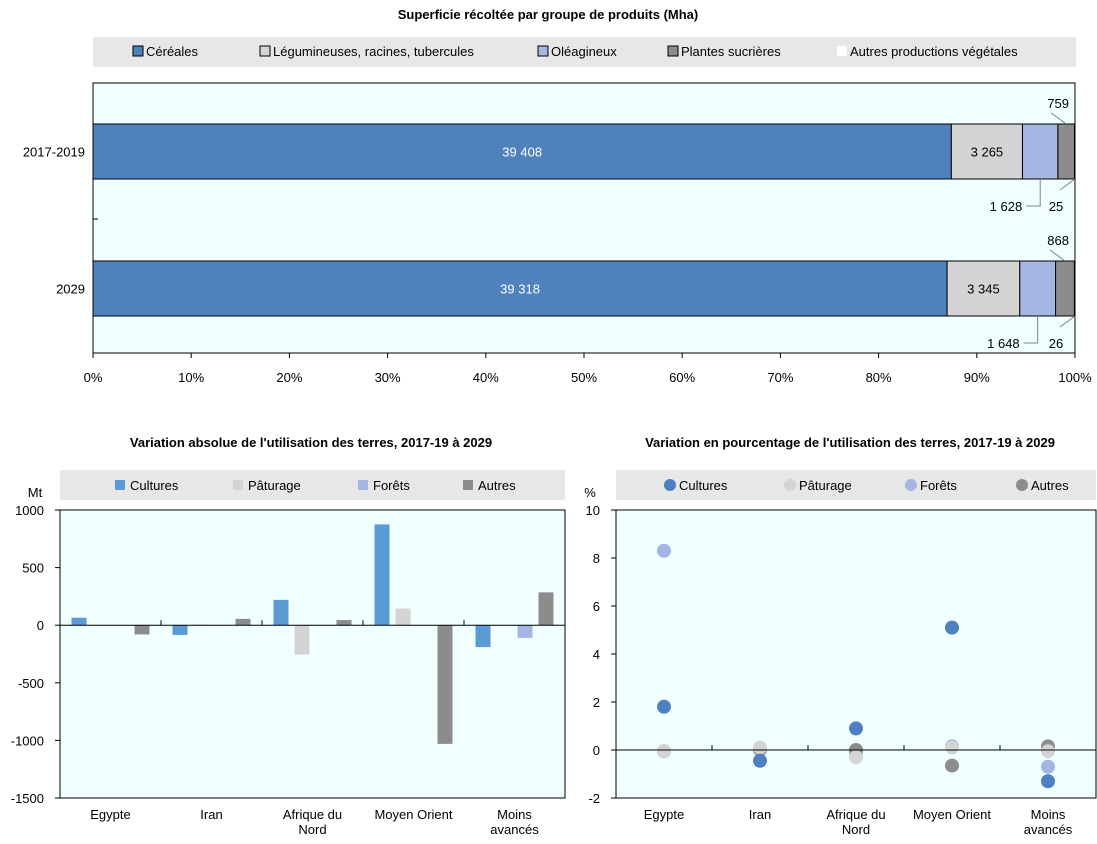 Image resolution: width=1097 pixels, height=844 pixels. I want to click on x-tick-label: Afrique du, so click(312, 814).